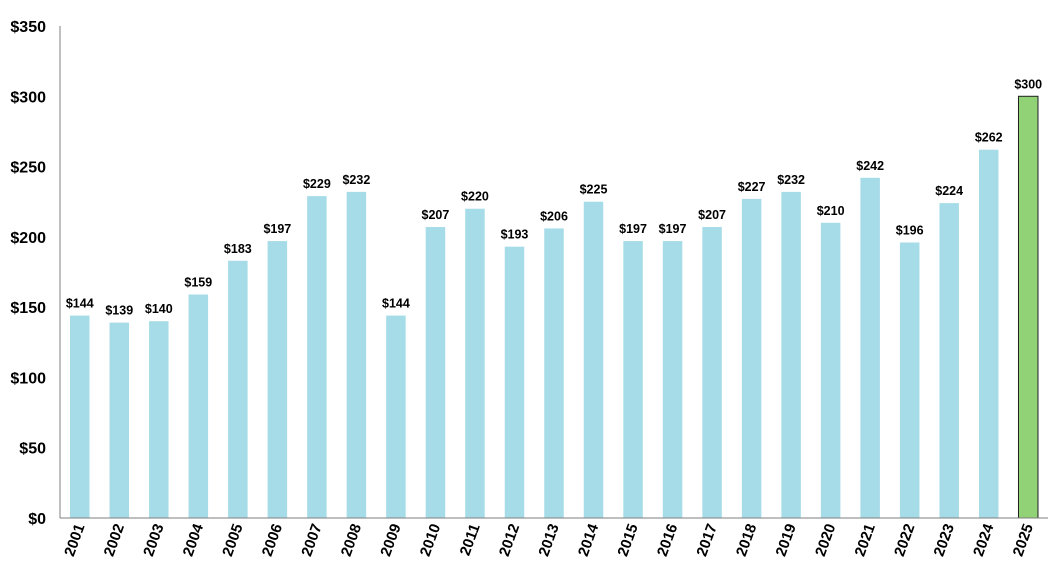  I want to click on data-label: $224, so click(949, 191).